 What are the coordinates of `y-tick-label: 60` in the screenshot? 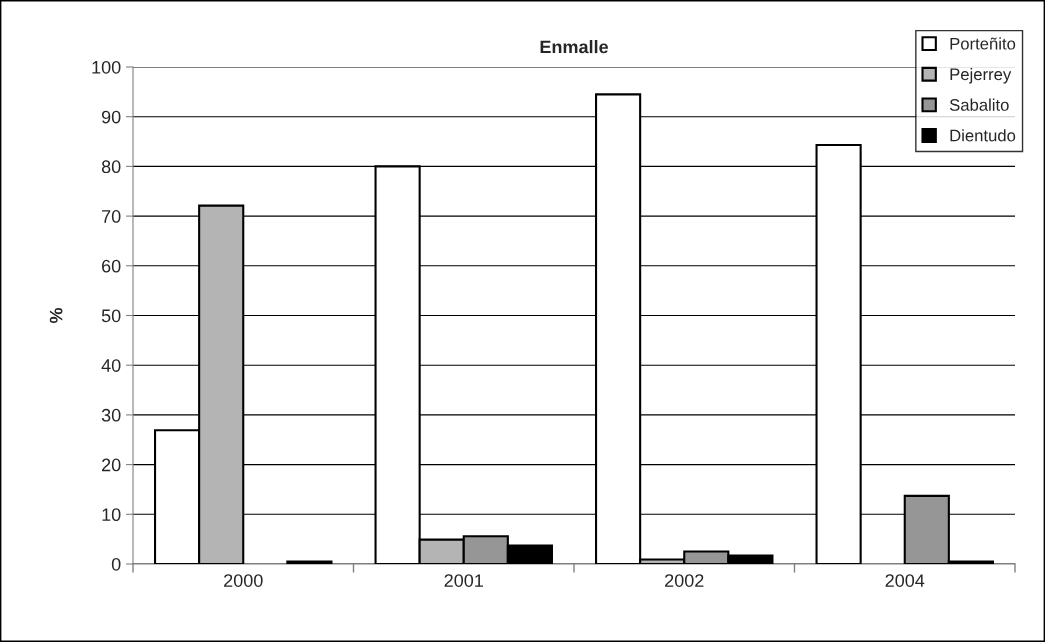 It's located at (111, 266).